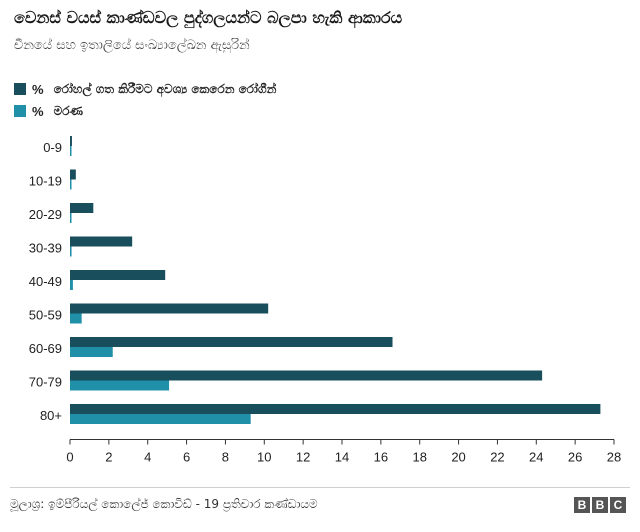 Image resolution: width=640 pixels, height=532 pixels. I want to click on x-tick-label: 20, so click(458, 457).